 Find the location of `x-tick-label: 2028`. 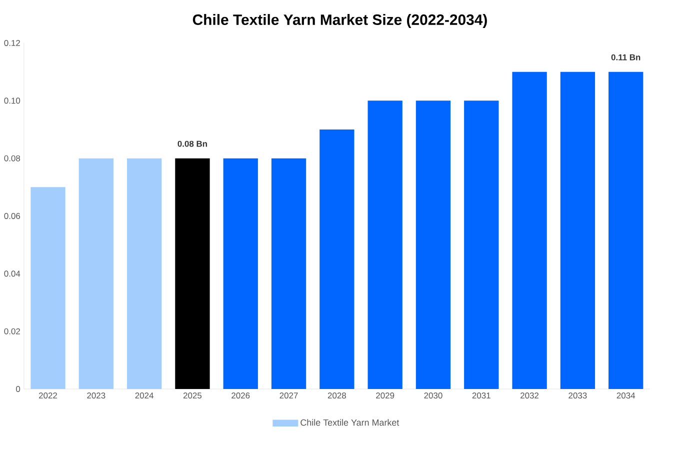

x-tick-label: 2028 is located at coordinates (337, 395).